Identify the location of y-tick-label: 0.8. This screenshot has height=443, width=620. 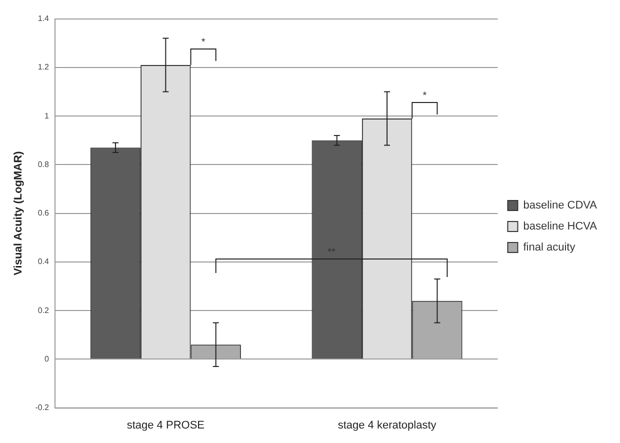
(44, 164).